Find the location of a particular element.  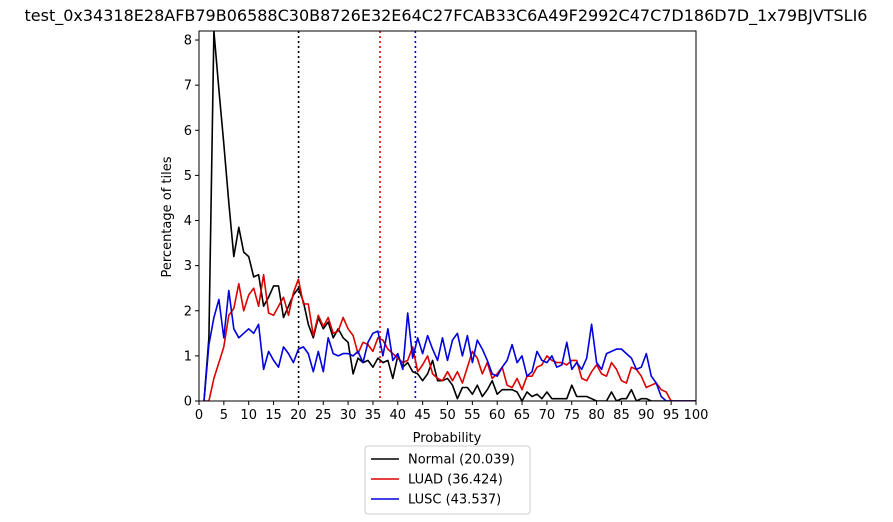

x-tick-label: 80 is located at coordinates (596, 415).